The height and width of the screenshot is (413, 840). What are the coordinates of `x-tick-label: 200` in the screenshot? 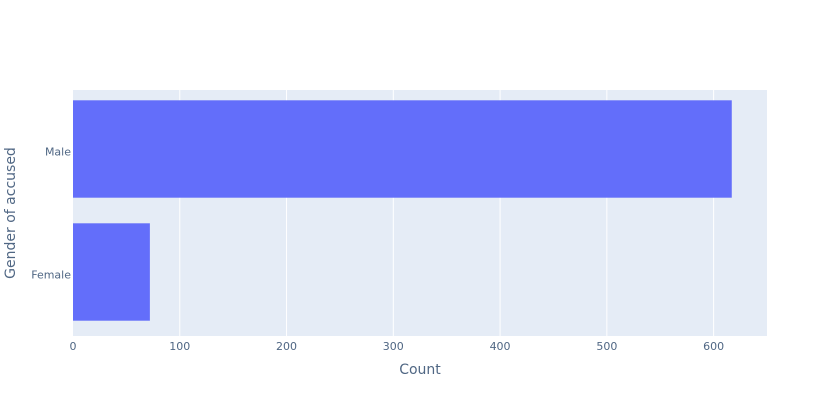 It's located at (286, 346).